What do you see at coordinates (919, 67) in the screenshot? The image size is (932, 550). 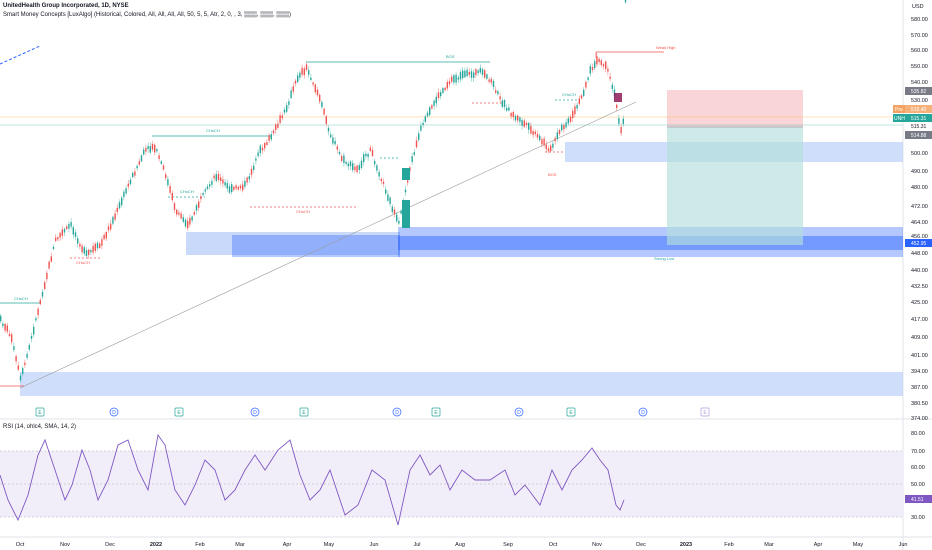 I see `price-tick-label: 550.00` at bounding box center [919, 67].